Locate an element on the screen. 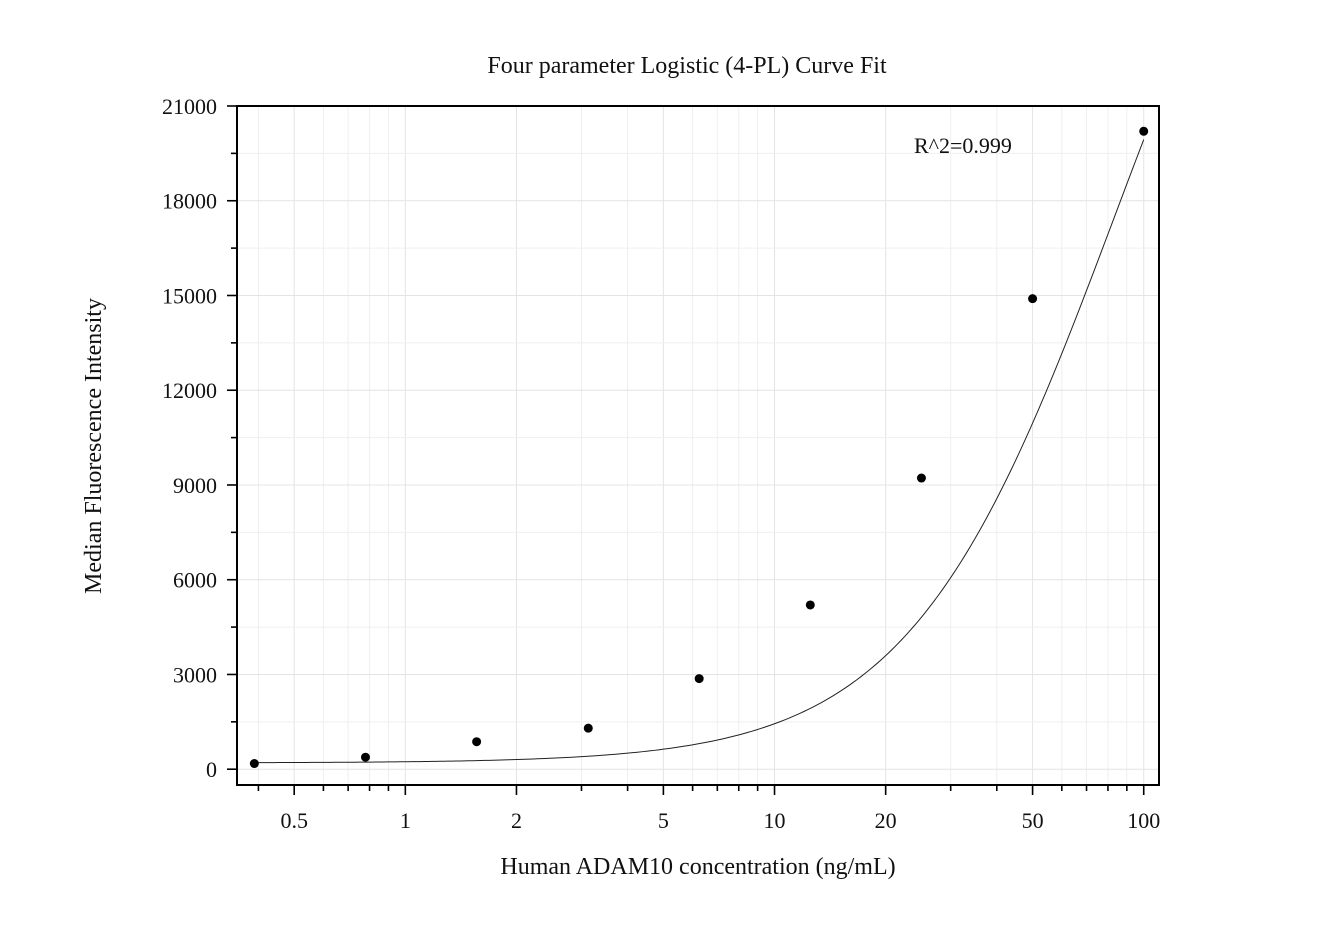 The width and height of the screenshot is (1337, 937). x-tick-label: 5 is located at coordinates (663, 820).